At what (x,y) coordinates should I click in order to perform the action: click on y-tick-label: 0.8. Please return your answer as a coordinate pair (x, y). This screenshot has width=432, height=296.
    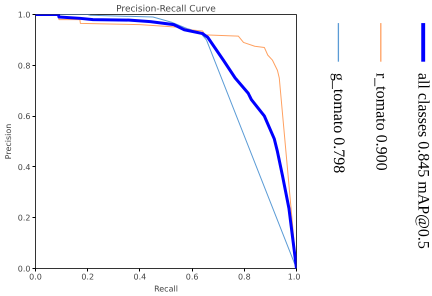
    Looking at the image, I should click on (24, 65).